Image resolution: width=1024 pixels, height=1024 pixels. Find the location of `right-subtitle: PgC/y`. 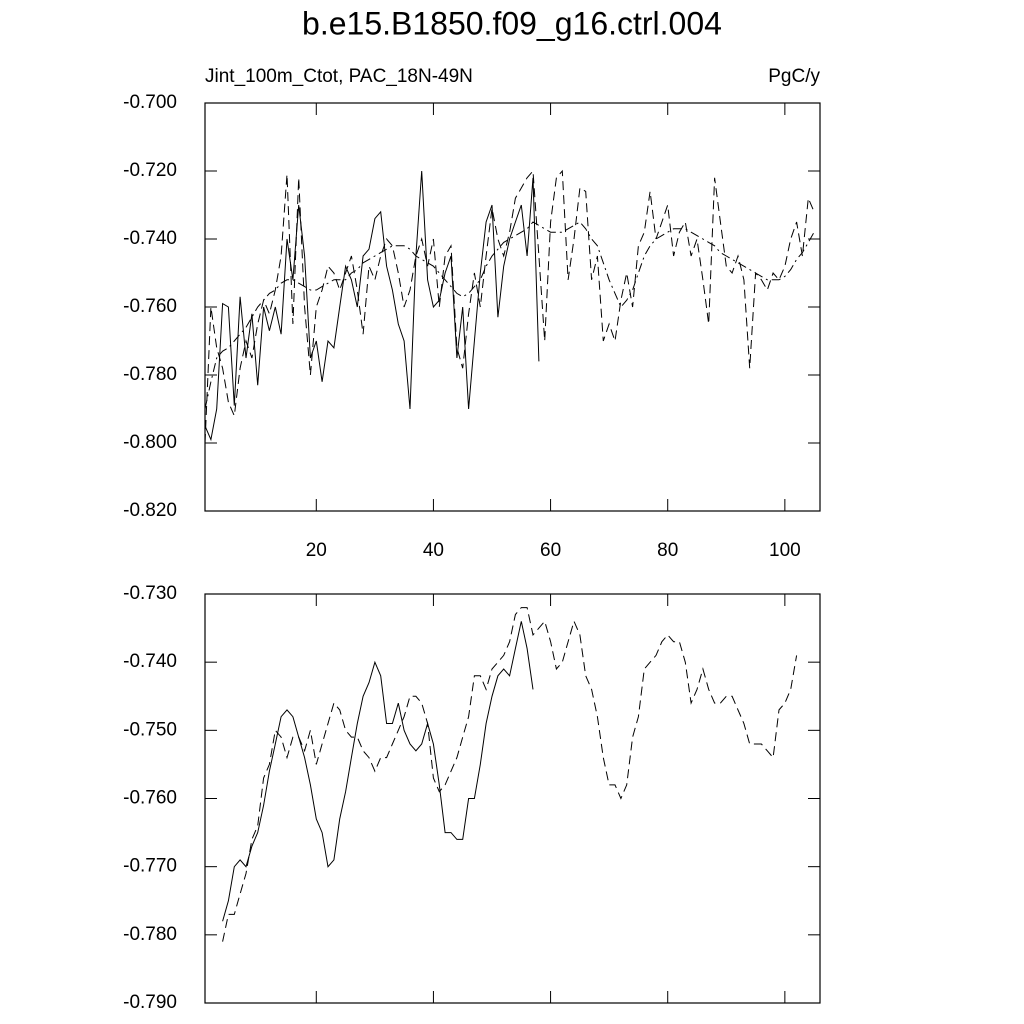

right-subtitle: PgC/y is located at coordinates (794, 76).